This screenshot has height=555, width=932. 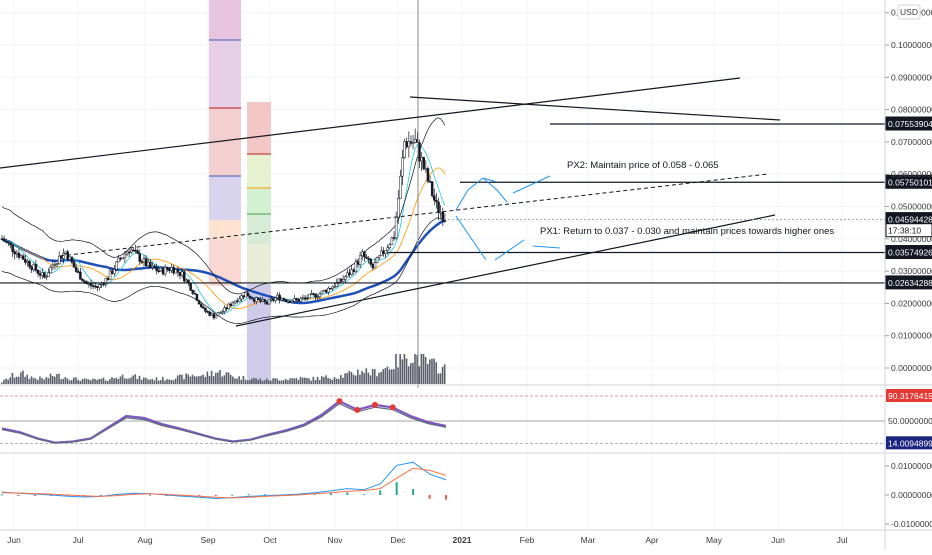 What do you see at coordinates (908, 181) in the screenshot?
I see `price-tag-bg` at bounding box center [908, 181].